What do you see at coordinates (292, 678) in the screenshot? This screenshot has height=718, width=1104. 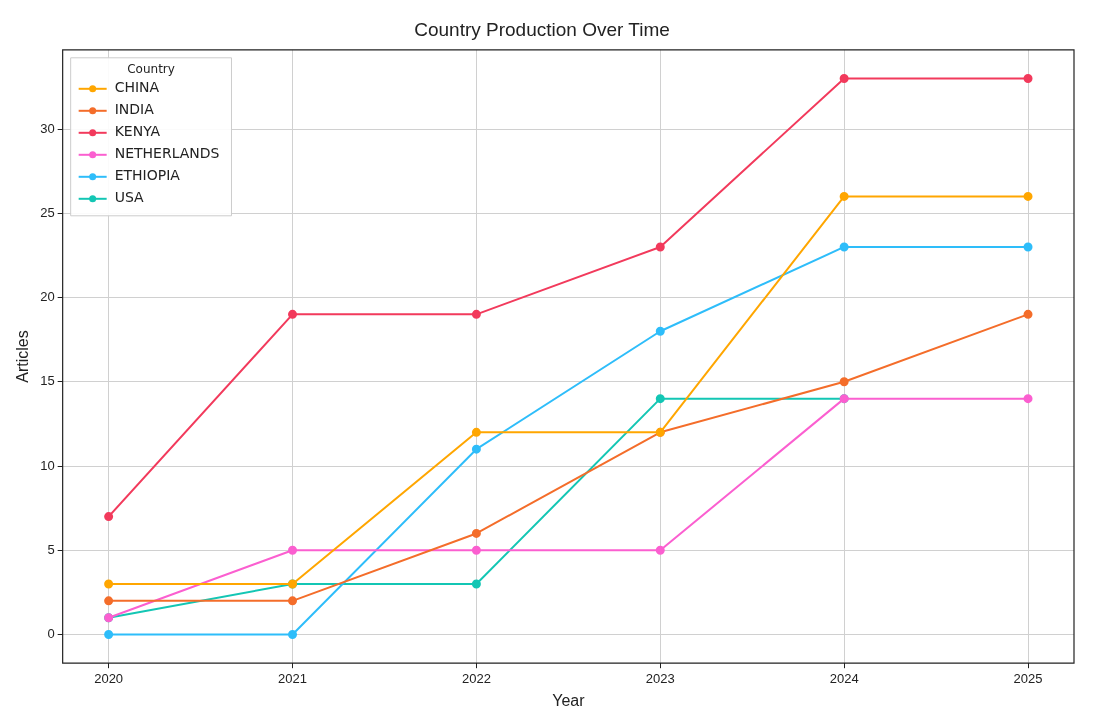 I see `x-tick-label: 2021` at bounding box center [292, 678].